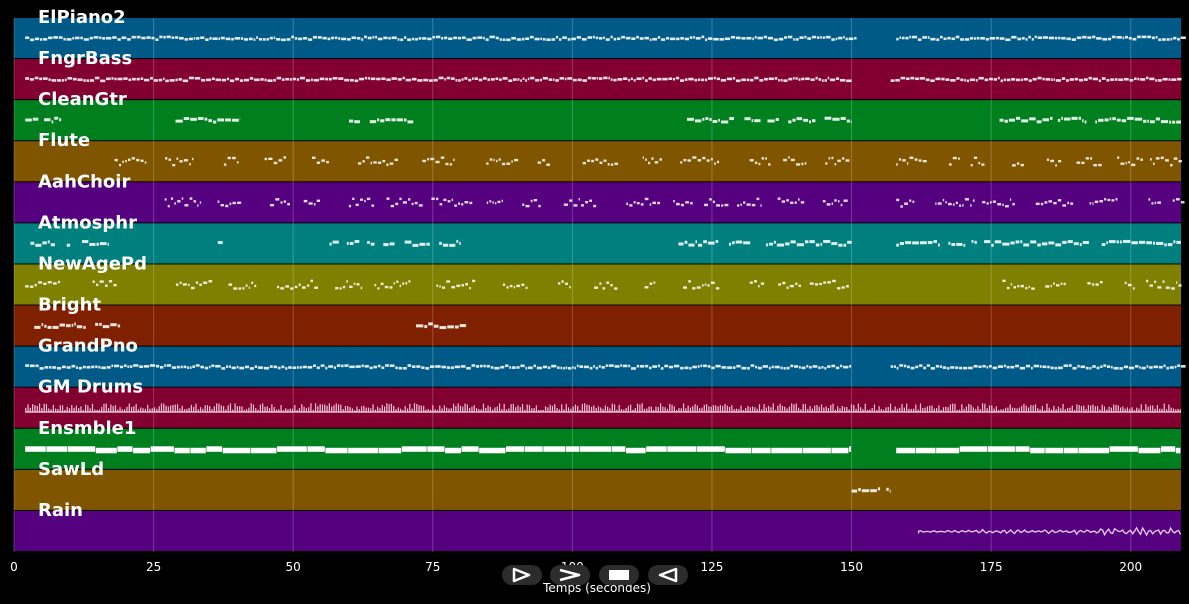  What do you see at coordinates (85, 58) in the screenshot?
I see `track-label: FngrBass` at bounding box center [85, 58].